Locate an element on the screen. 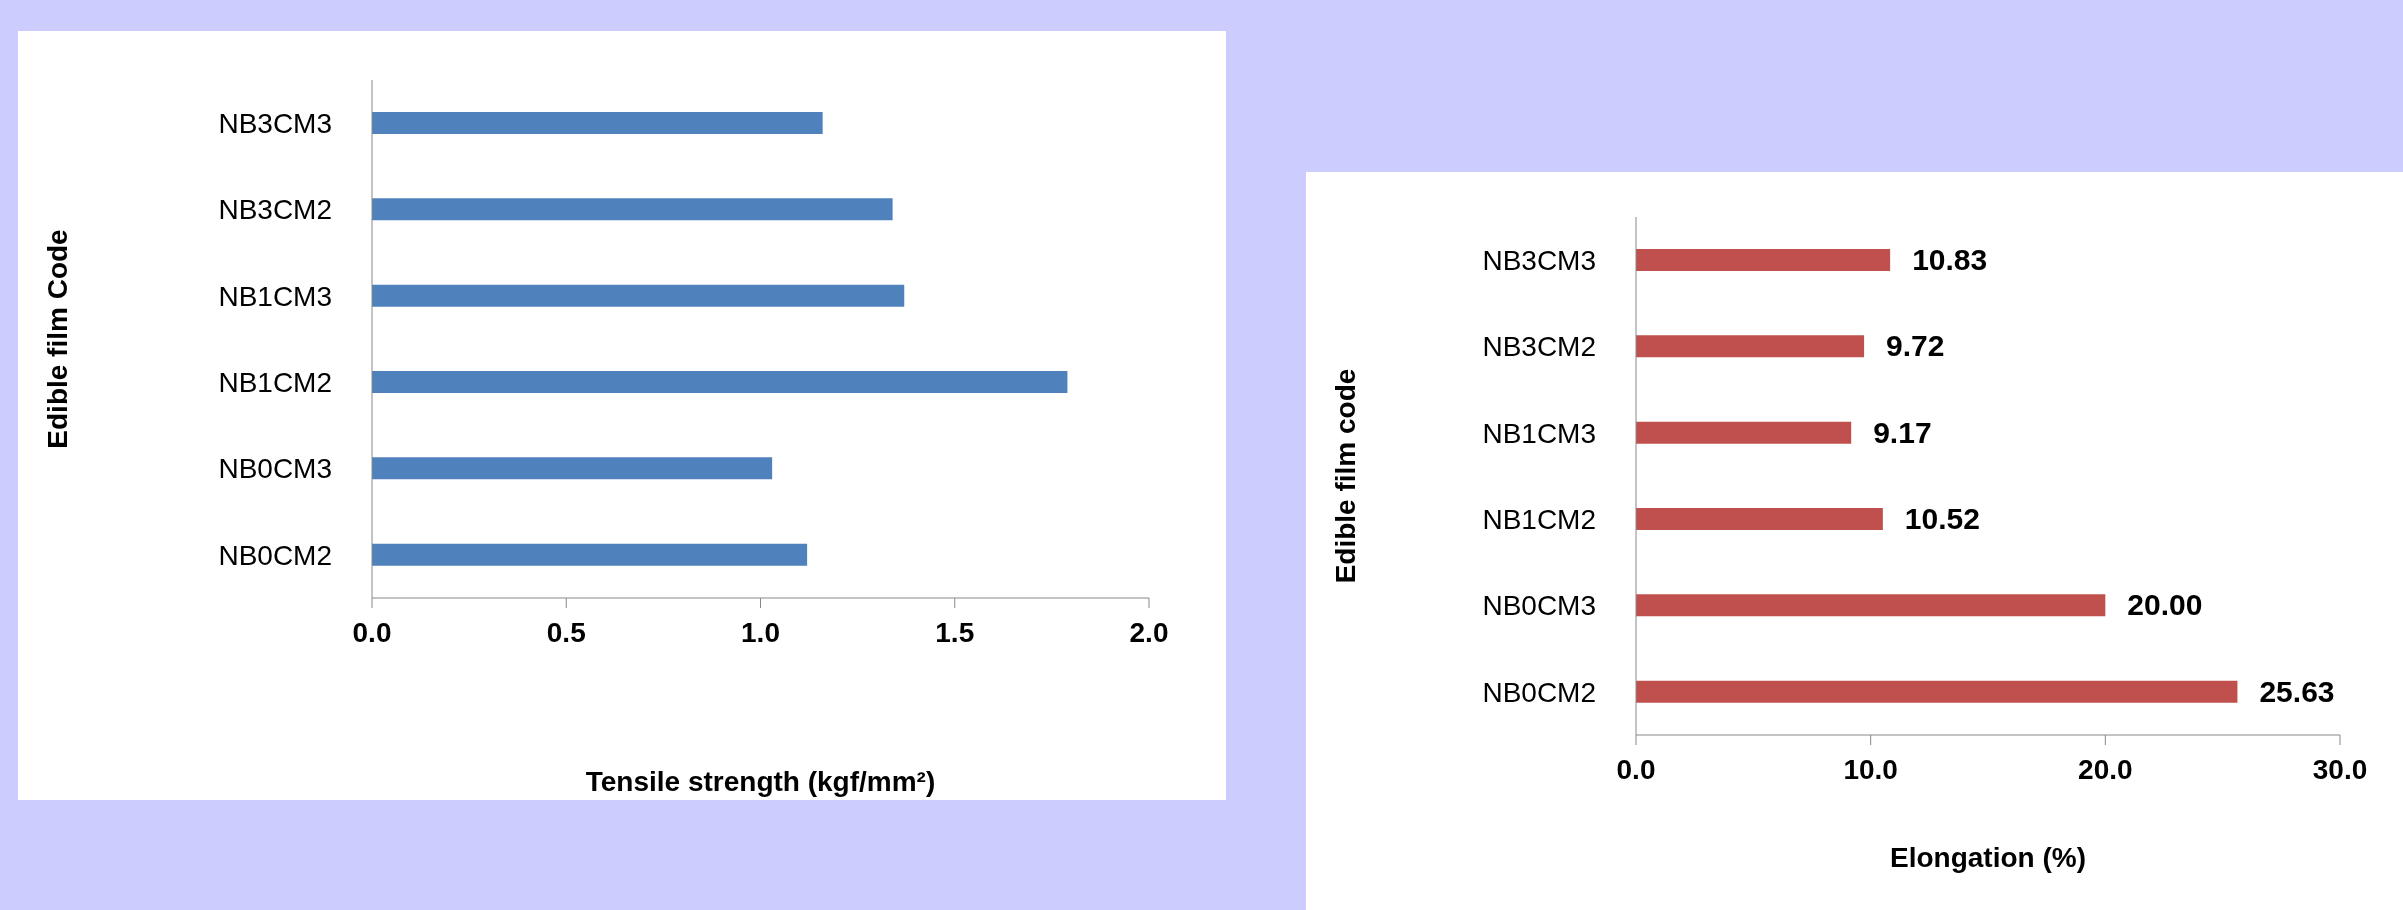 This screenshot has width=2403, height=910. x-tick-label: 20.0 is located at coordinates (2105, 769).